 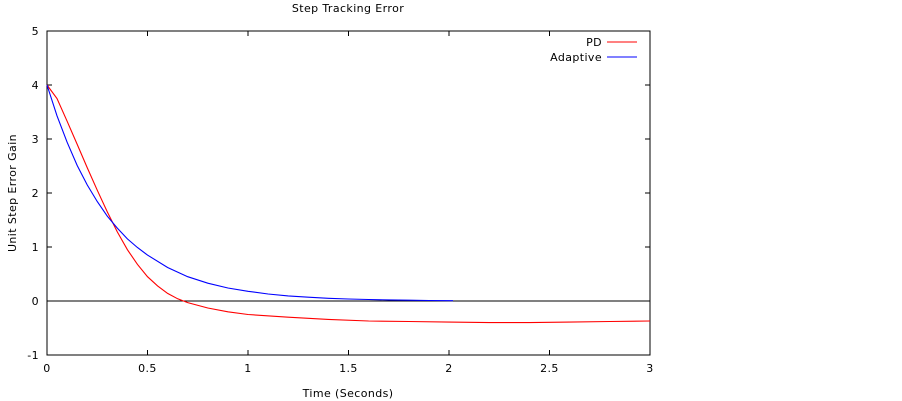 What do you see at coordinates (247, 368) in the screenshot?
I see `x-tick-label: 1` at bounding box center [247, 368].